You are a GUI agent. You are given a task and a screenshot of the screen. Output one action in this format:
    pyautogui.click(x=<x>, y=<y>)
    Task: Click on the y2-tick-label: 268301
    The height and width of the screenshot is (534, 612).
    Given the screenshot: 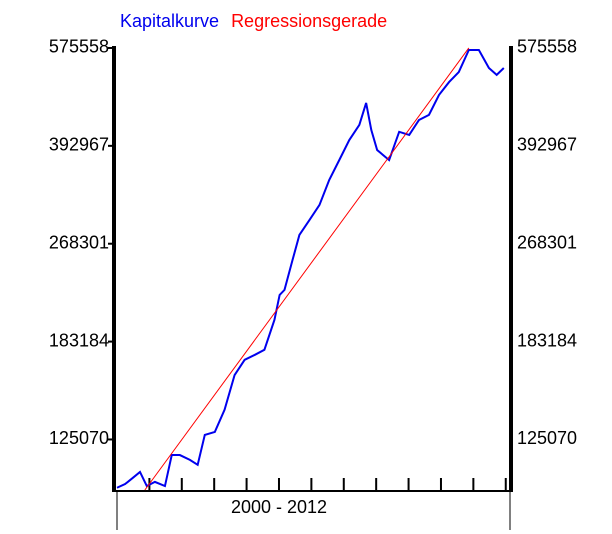 What is the action you would take?
    pyautogui.click(x=547, y=242)
    